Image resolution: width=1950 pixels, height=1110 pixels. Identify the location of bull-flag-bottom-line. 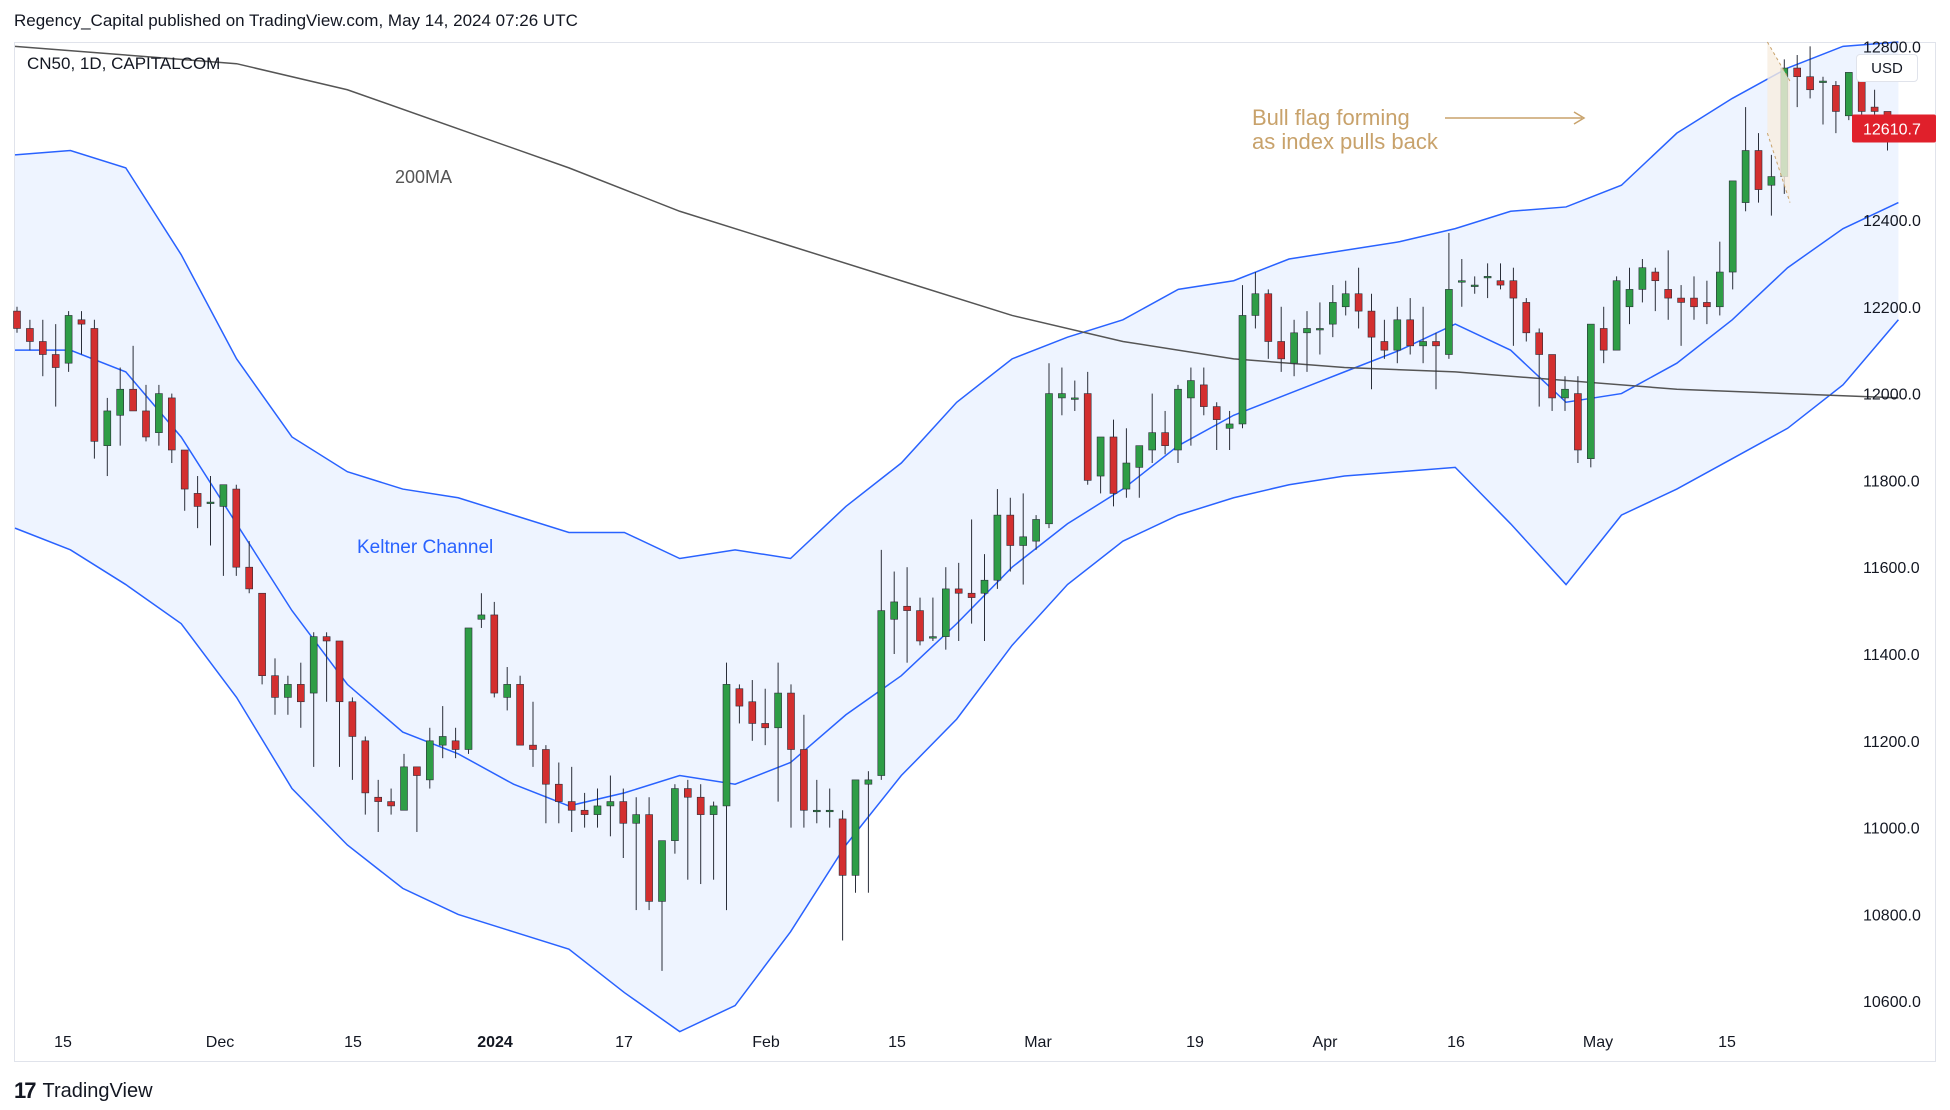
(1778, 167).